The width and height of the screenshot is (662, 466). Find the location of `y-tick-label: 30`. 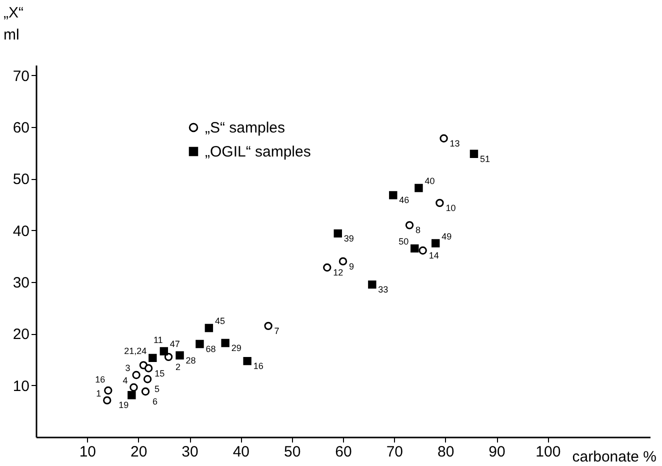

y-tick-label: 30 is located at coordinates (21, 283).